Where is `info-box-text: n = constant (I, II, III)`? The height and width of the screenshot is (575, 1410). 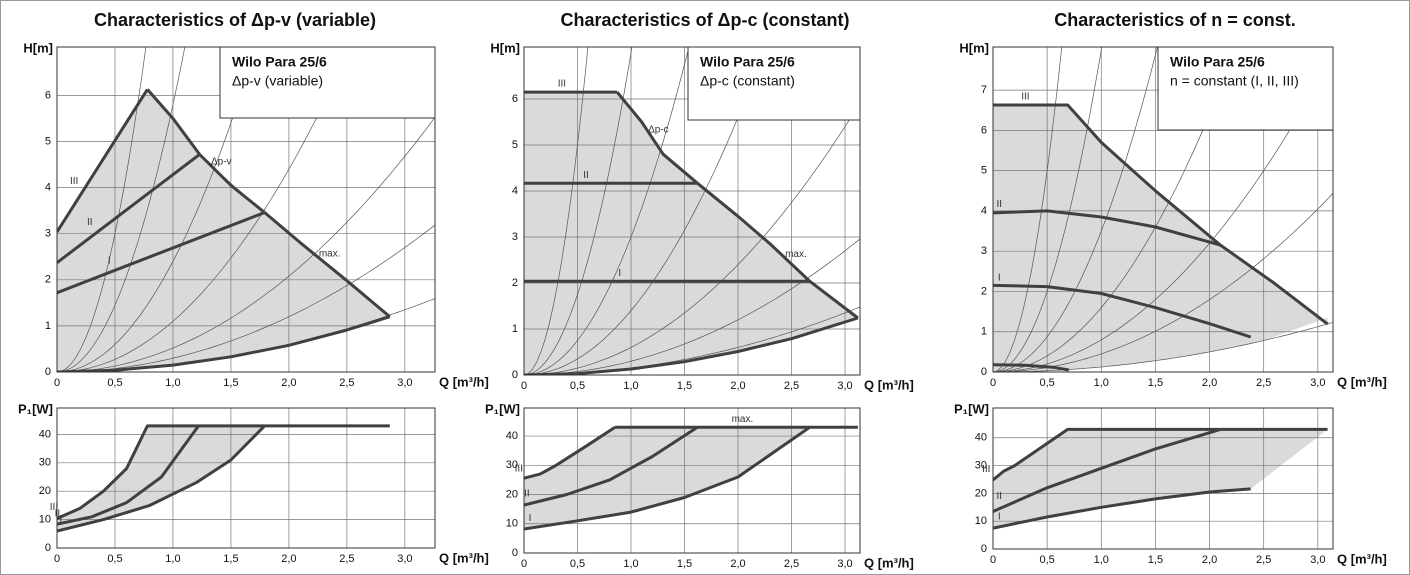
info-box-text: n = constant (I, II, III) is located at coordinates (1234, 81).